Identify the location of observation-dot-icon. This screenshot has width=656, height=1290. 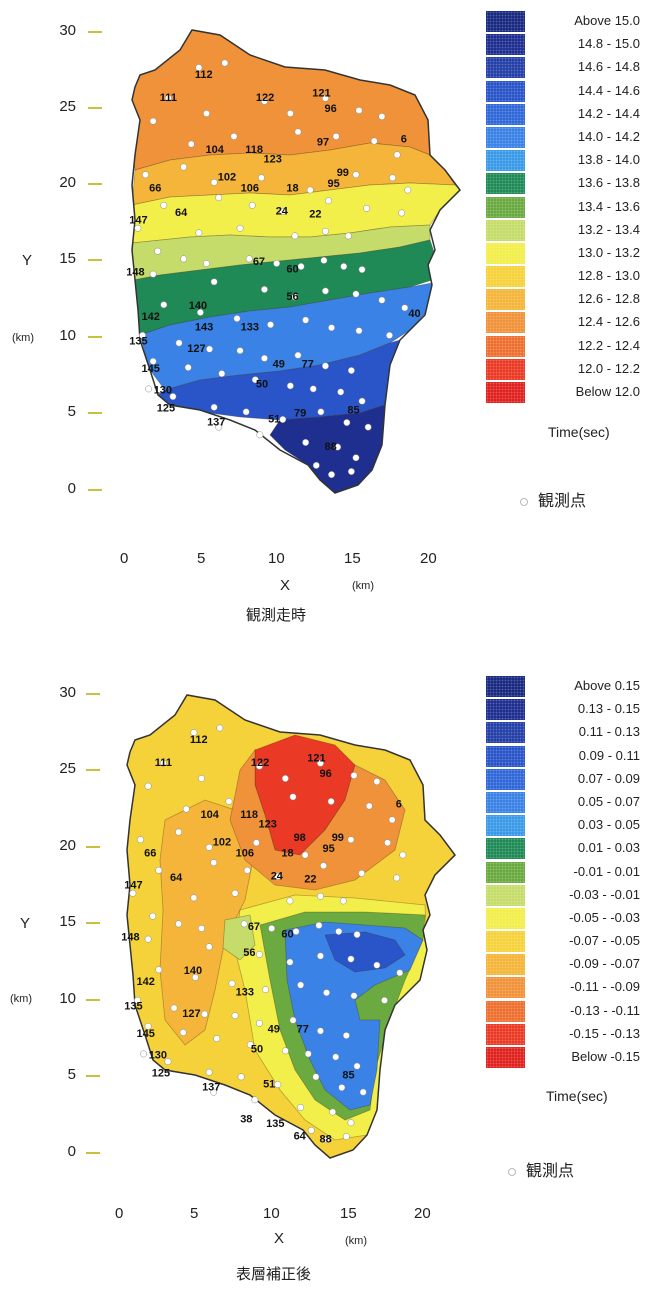
(524, 501).